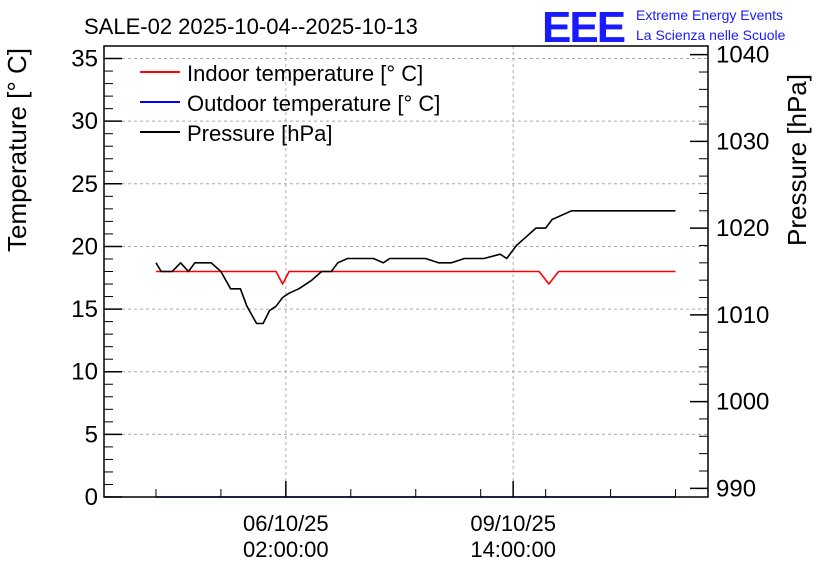 Image resolution: width=836 pixels, height=572 pixels. What do you see at coordinates (251, 26) in the screenshot?
I see `chart-title: SALE-02 2025-10-04--2025-10-13` at bounding box center [251, 26].